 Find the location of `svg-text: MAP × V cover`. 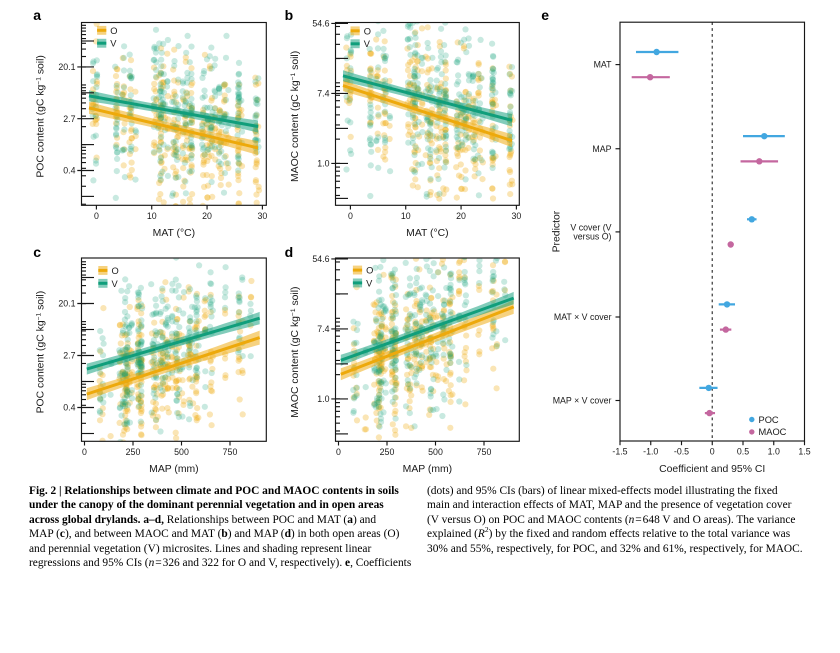

svg-text: MAP × V cover is located at coordinates (582, 401).